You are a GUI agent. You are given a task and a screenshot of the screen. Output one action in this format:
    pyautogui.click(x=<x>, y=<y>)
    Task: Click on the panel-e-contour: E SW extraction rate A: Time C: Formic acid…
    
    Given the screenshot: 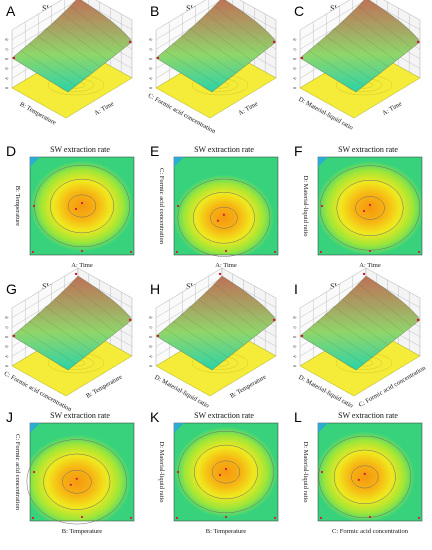 What is the action you would take?
    pyautogui.click(x=214, y=206)
    